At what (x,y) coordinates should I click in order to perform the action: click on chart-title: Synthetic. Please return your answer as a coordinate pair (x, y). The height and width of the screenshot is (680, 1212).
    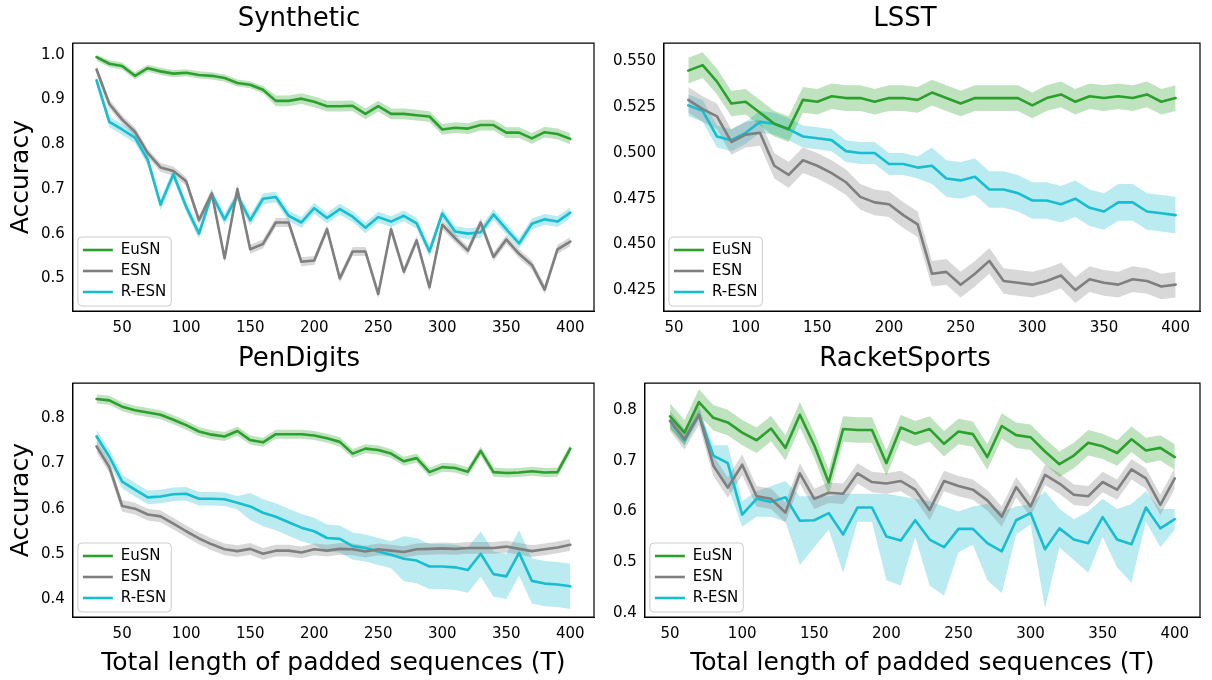
    Looking at the image, I should click on (299, 17).